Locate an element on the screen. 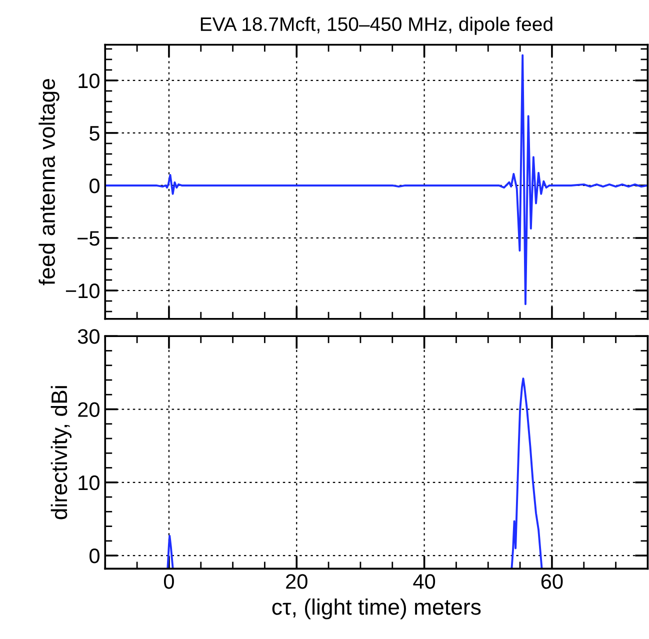  x-tick-label: 0 is located at coordinates (169, 581).